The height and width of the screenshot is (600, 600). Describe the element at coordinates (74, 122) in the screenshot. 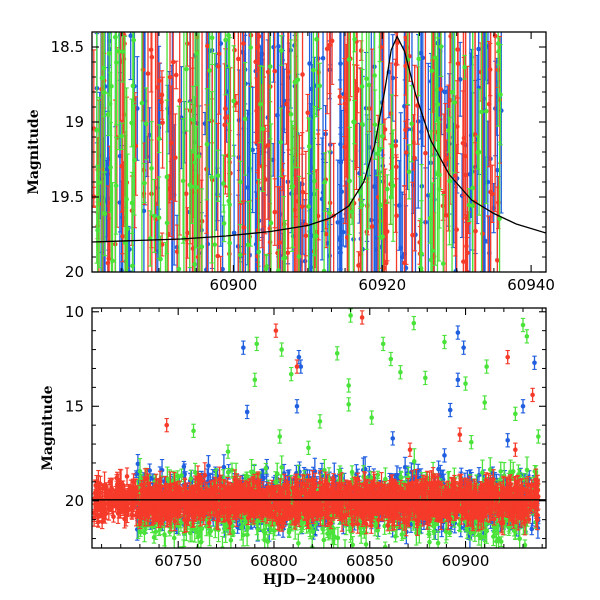

I see `top-y-tick-label: 19` at that location.